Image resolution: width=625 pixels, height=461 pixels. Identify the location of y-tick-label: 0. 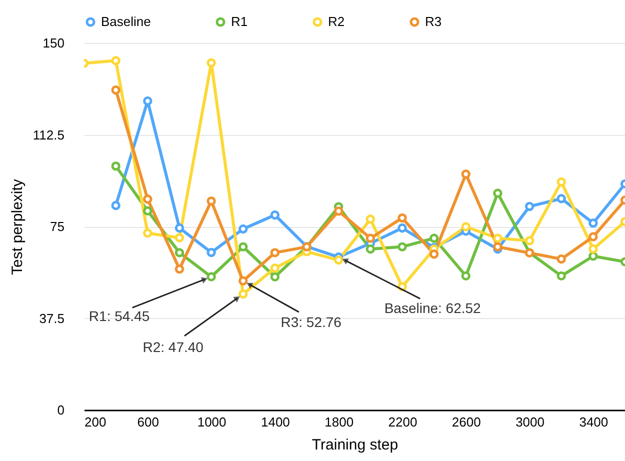
(60, 410).